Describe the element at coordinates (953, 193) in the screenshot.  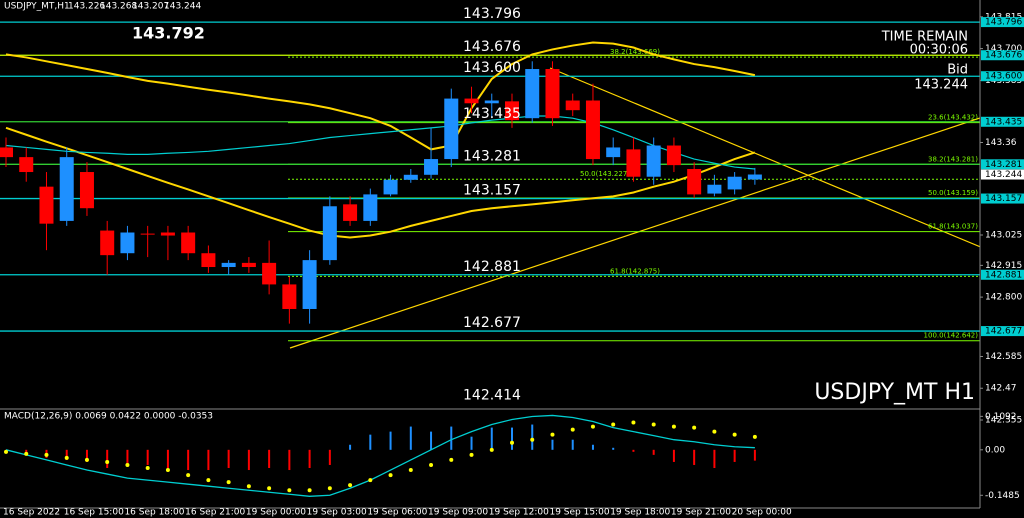
I see `fib-label: 50.0(143.159)` at that location.